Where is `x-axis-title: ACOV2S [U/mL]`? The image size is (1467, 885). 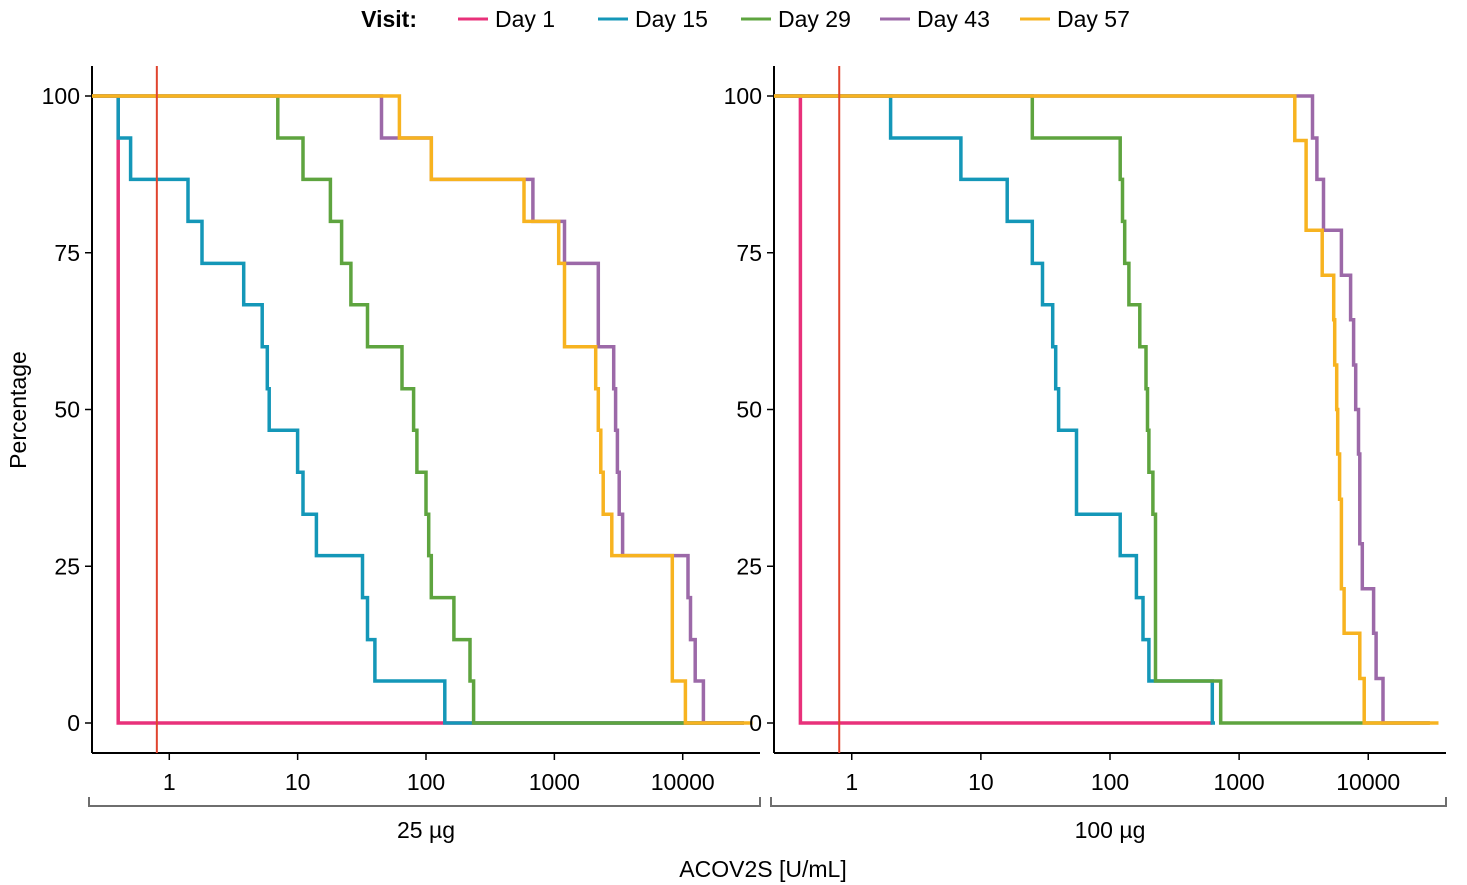
x-axis-title: ACOV2S [U/mL] is located at coordinates (762, 869).